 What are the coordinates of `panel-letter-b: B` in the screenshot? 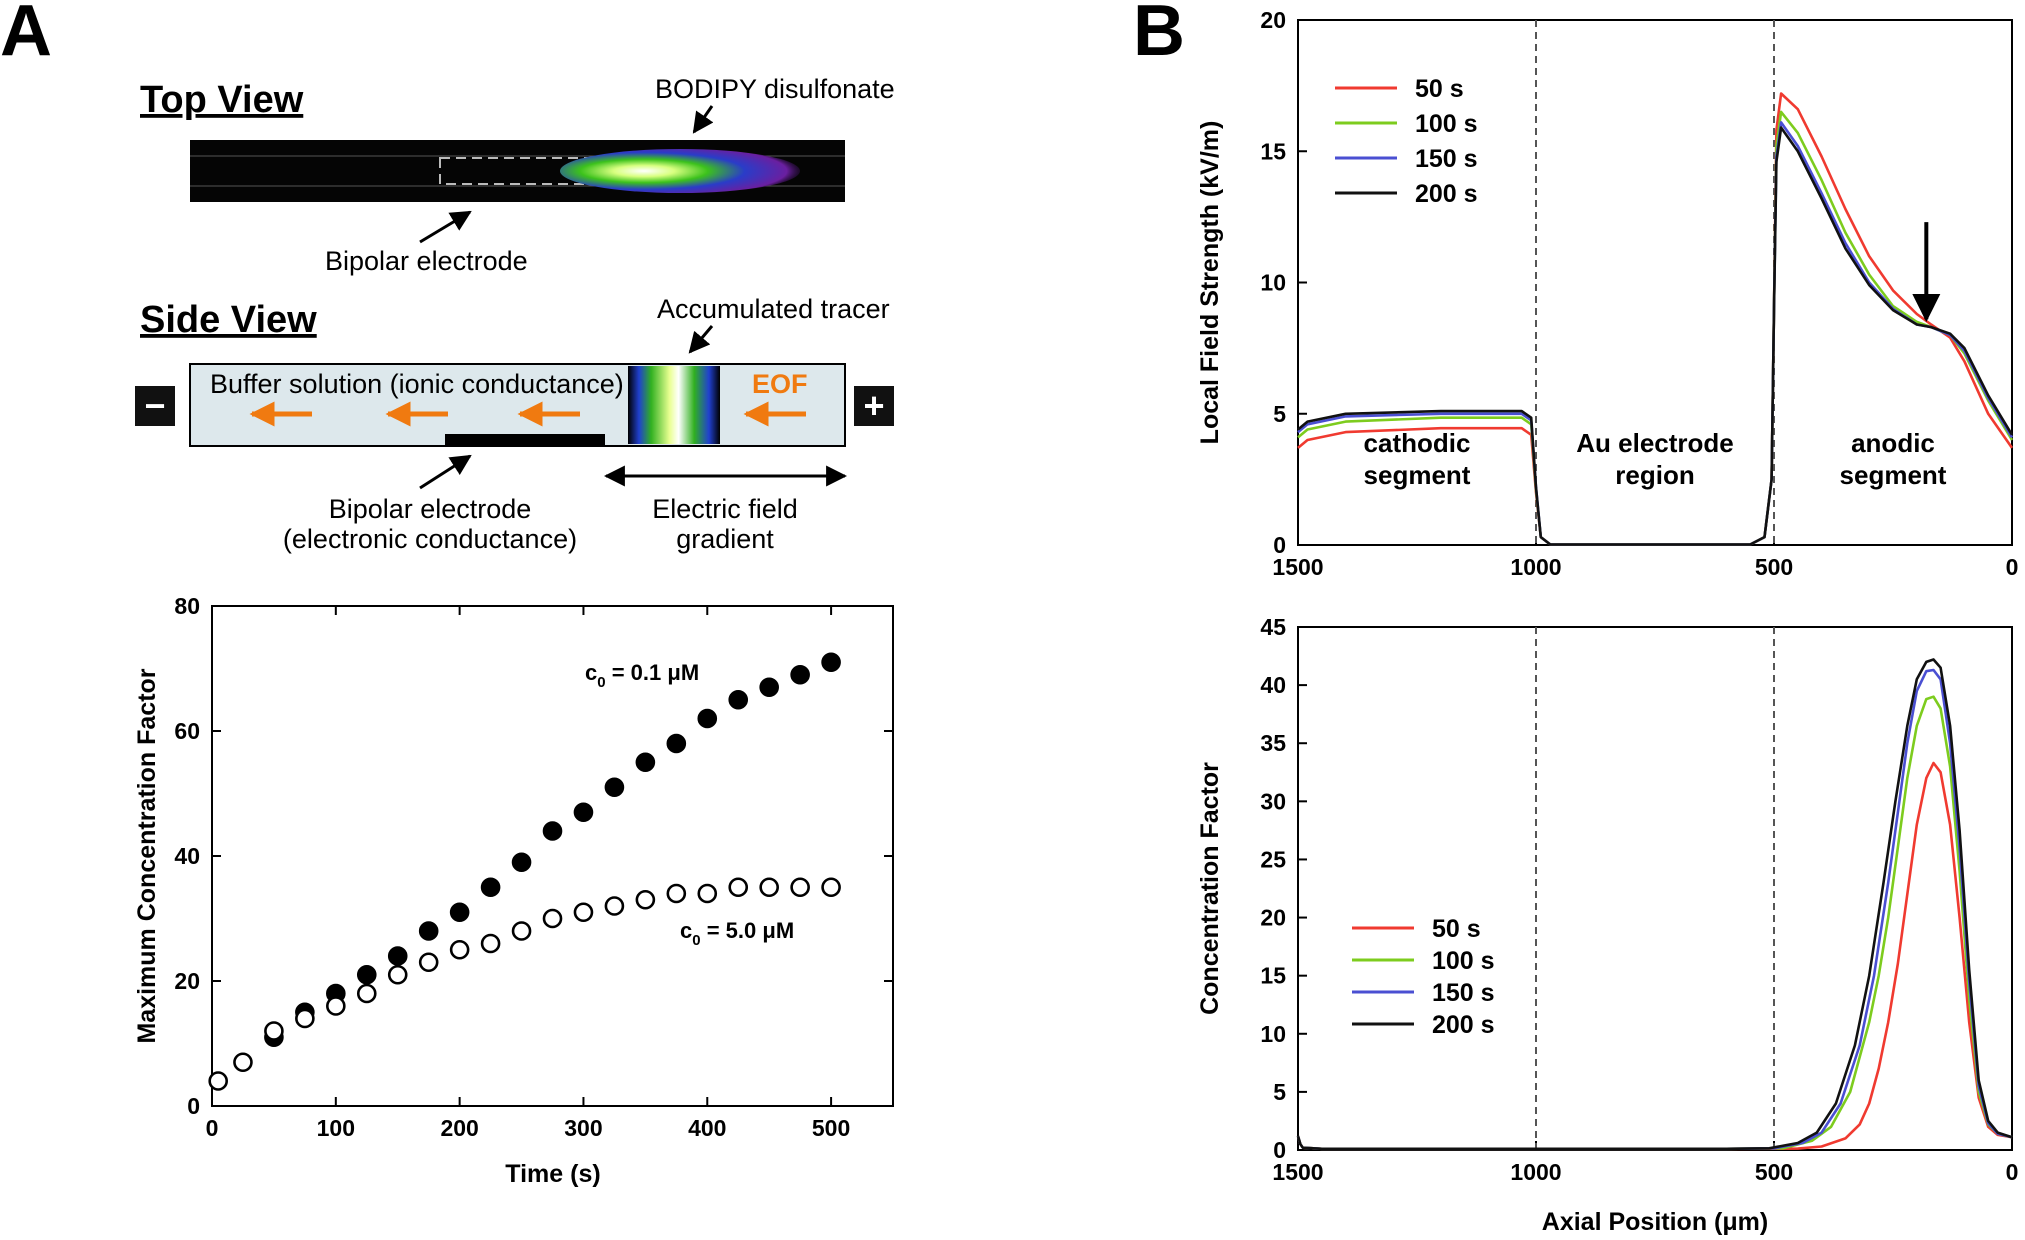 It's located at (1159, 35).